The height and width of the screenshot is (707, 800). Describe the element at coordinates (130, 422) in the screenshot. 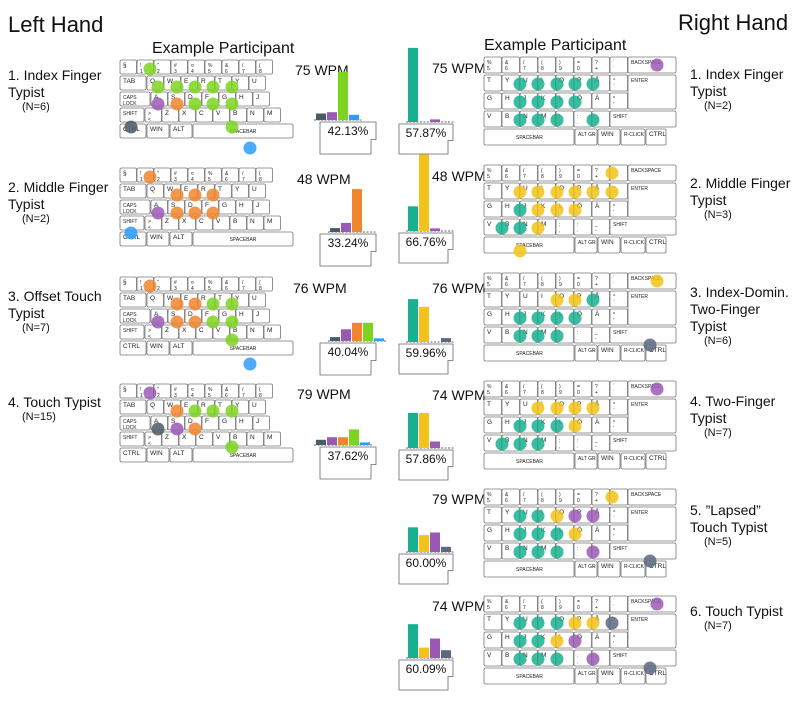

I see `caps-lock-key-label: CAPS` at that location.